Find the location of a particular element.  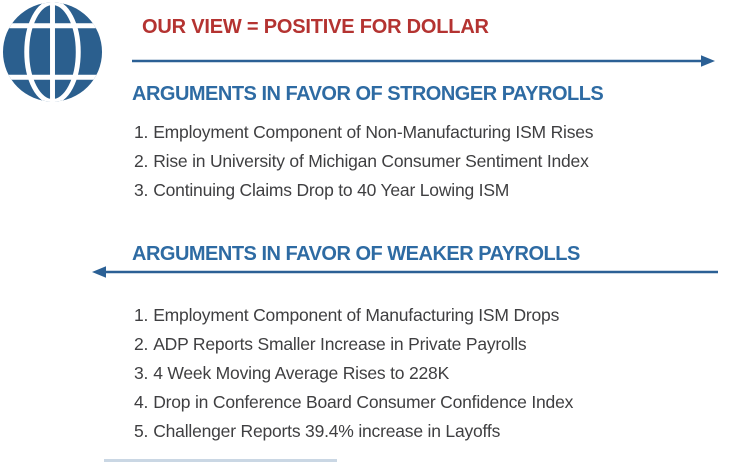

section-heading-weaker-payrolls: ARGUMENTS IN FAVOR OF WEAKER PAYROLLS is located at coordinates (356, 254).